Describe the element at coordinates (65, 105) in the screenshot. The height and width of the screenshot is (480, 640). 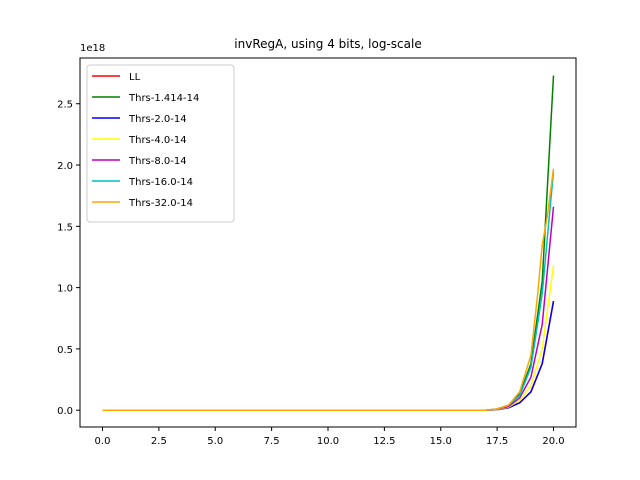
I see `y-tick-label: 2.5` at that location.